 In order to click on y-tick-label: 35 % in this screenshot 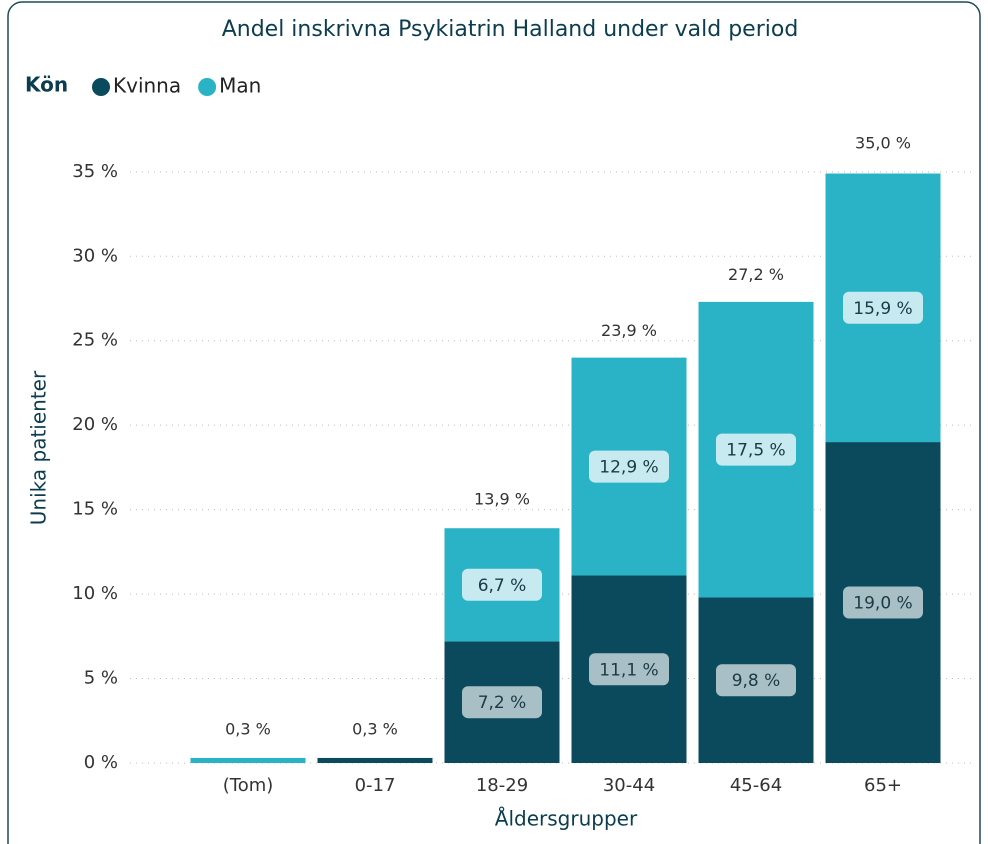, I will do `click(95, 171)`.